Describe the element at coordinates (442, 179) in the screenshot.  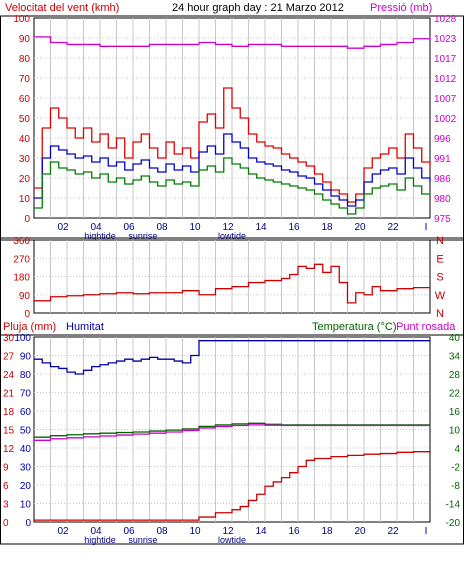
I see `pressure-y-tick-label: 986` at that location.